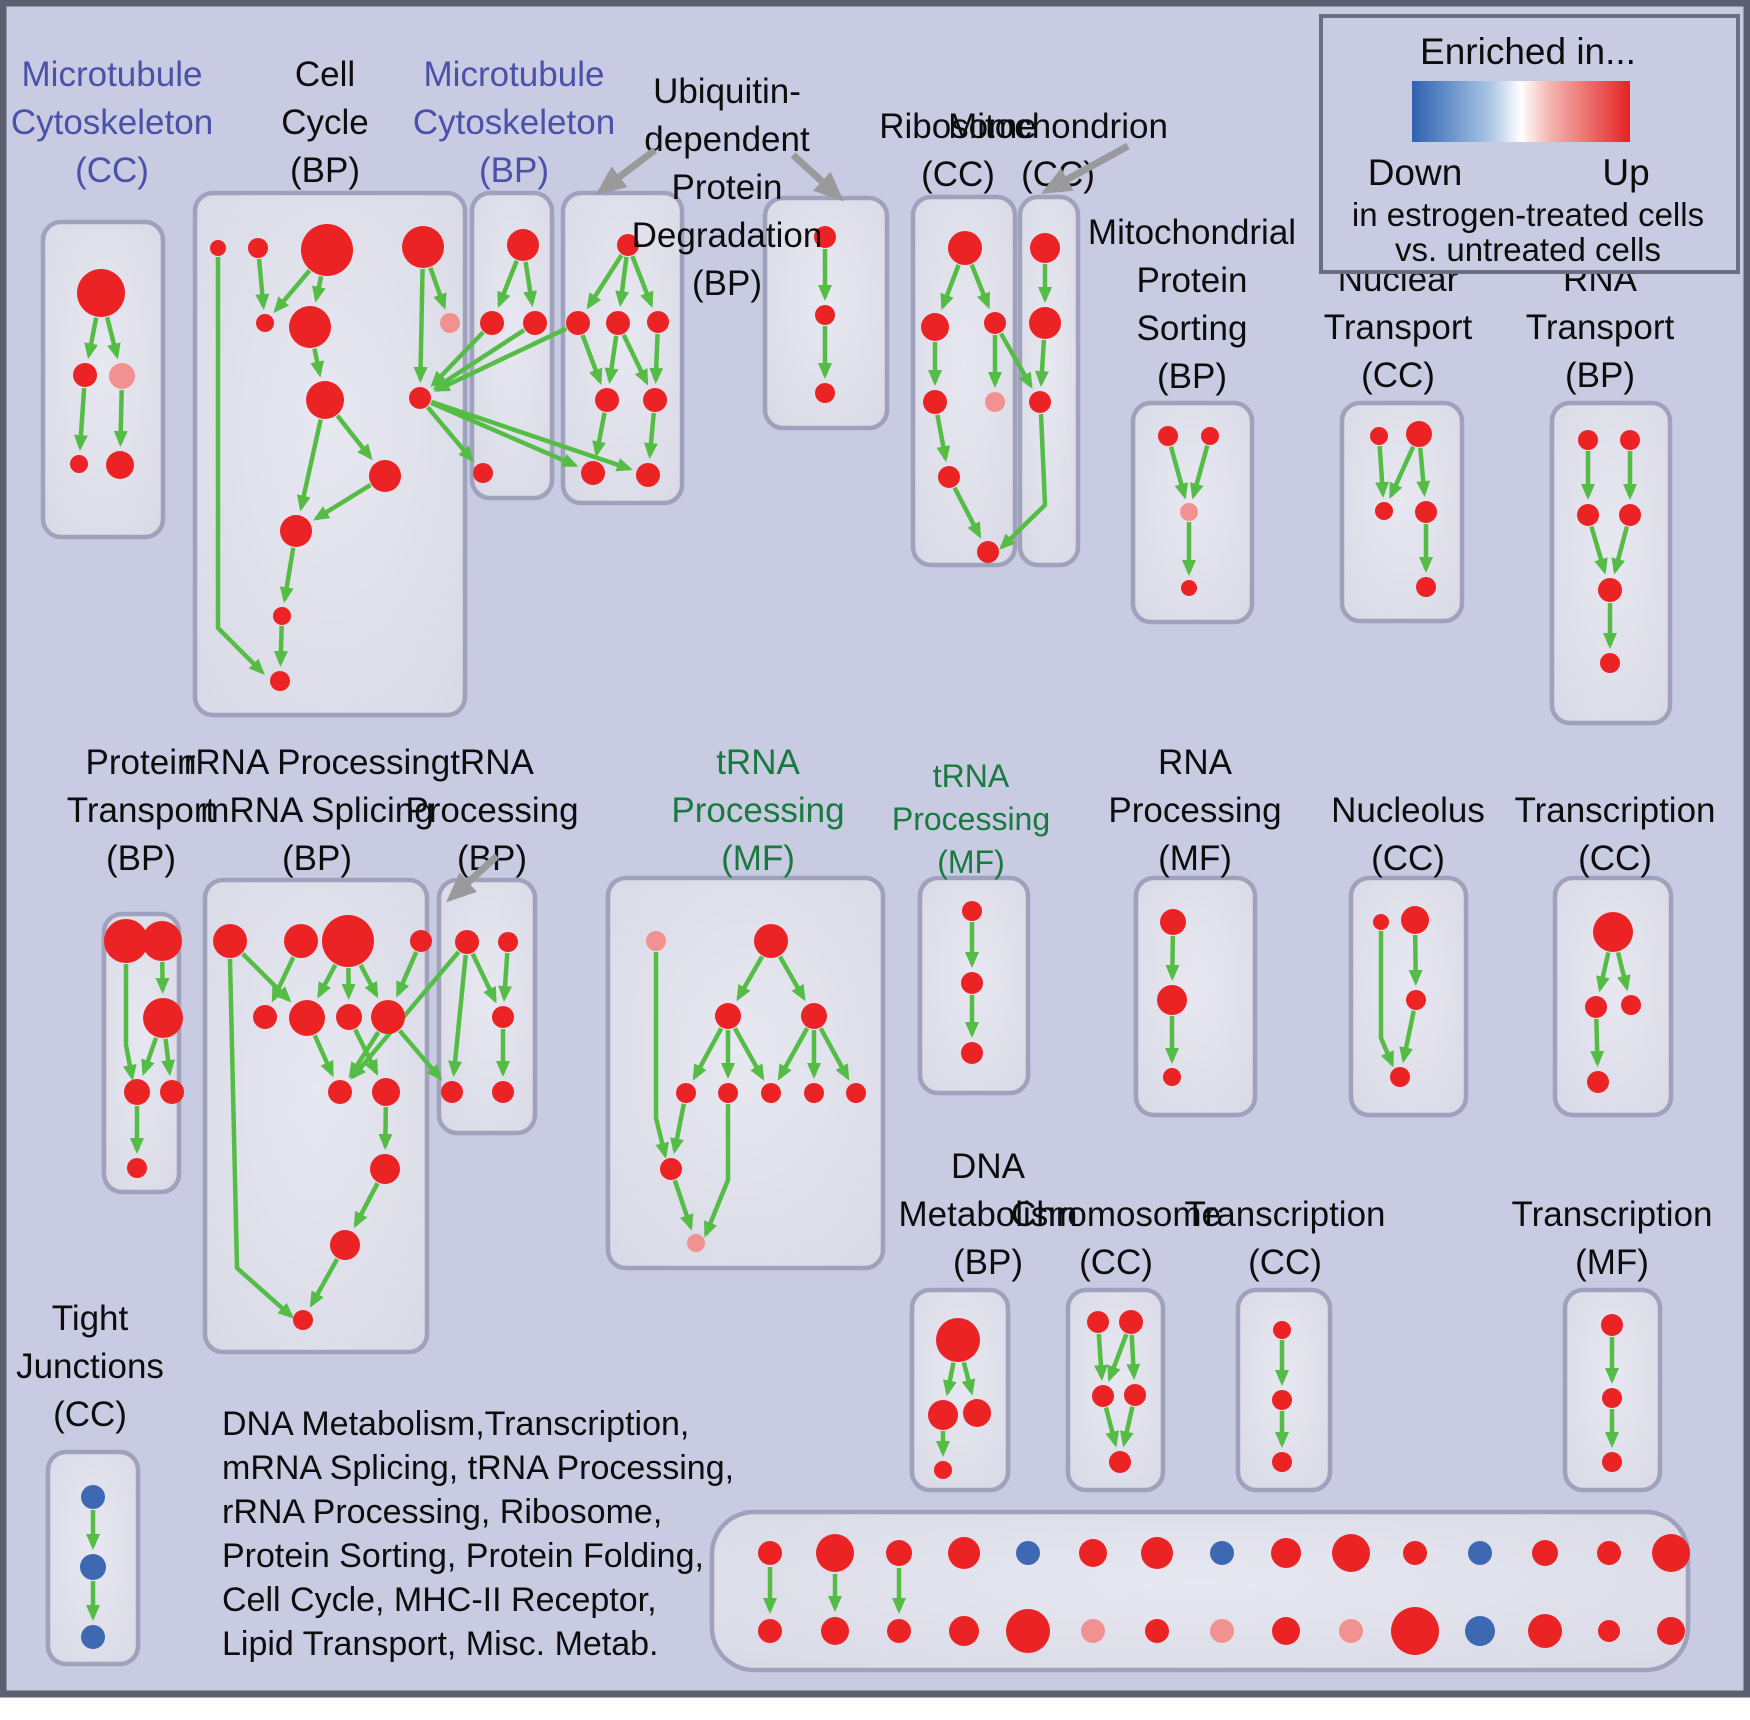 This screenshot has width=1750, height=1720. What do you see at coordinates (503, 1017) in the screenshot?
I see `gene-node-trna-bp-M` at bounding box center [503, 1017].